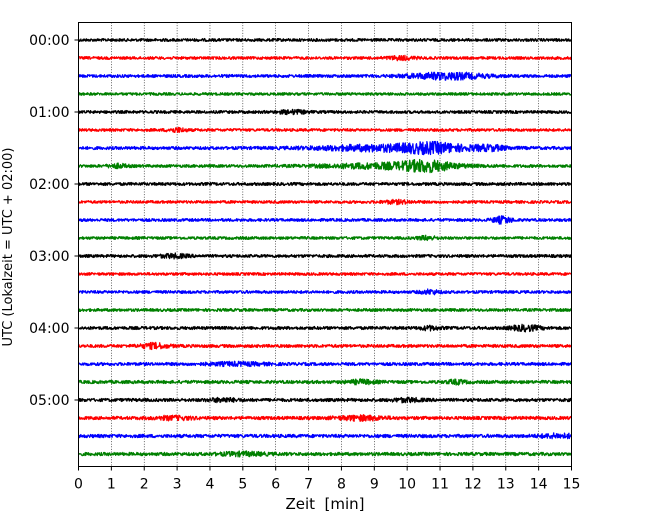  Describe the element at coordinates (49, 329) in the screenshot. I see `y-tick-label: 04:00` at that location.